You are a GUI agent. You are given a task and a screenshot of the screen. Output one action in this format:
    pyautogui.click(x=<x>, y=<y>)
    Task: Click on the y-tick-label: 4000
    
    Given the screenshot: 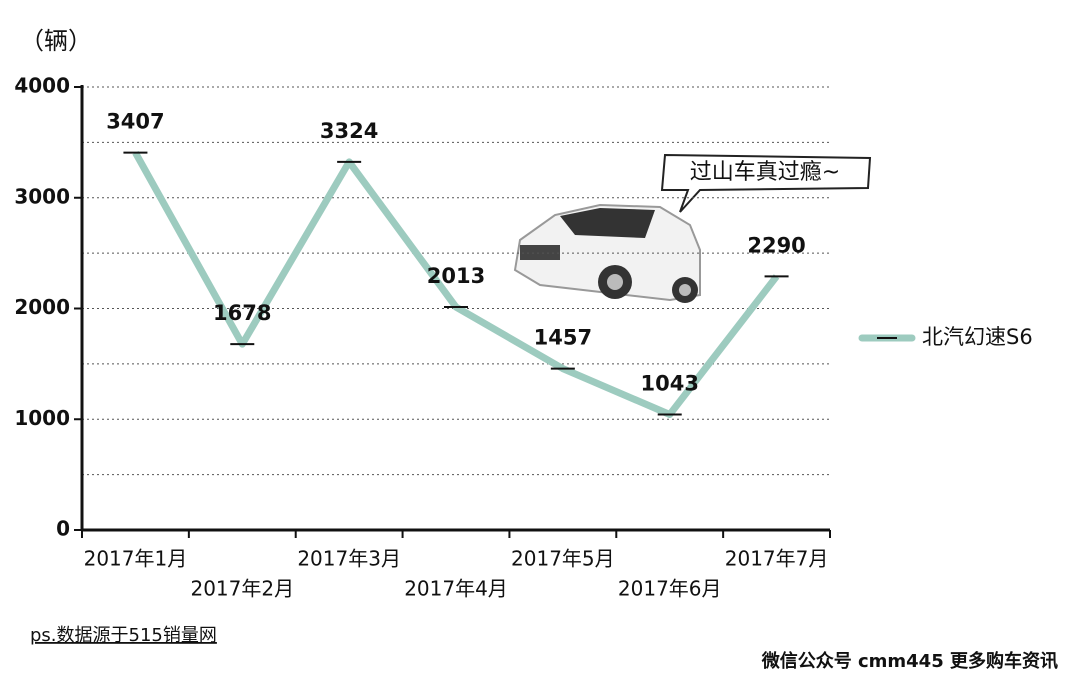 What is the action you would take?
    pyautogui.click(x=42, y=86)
    